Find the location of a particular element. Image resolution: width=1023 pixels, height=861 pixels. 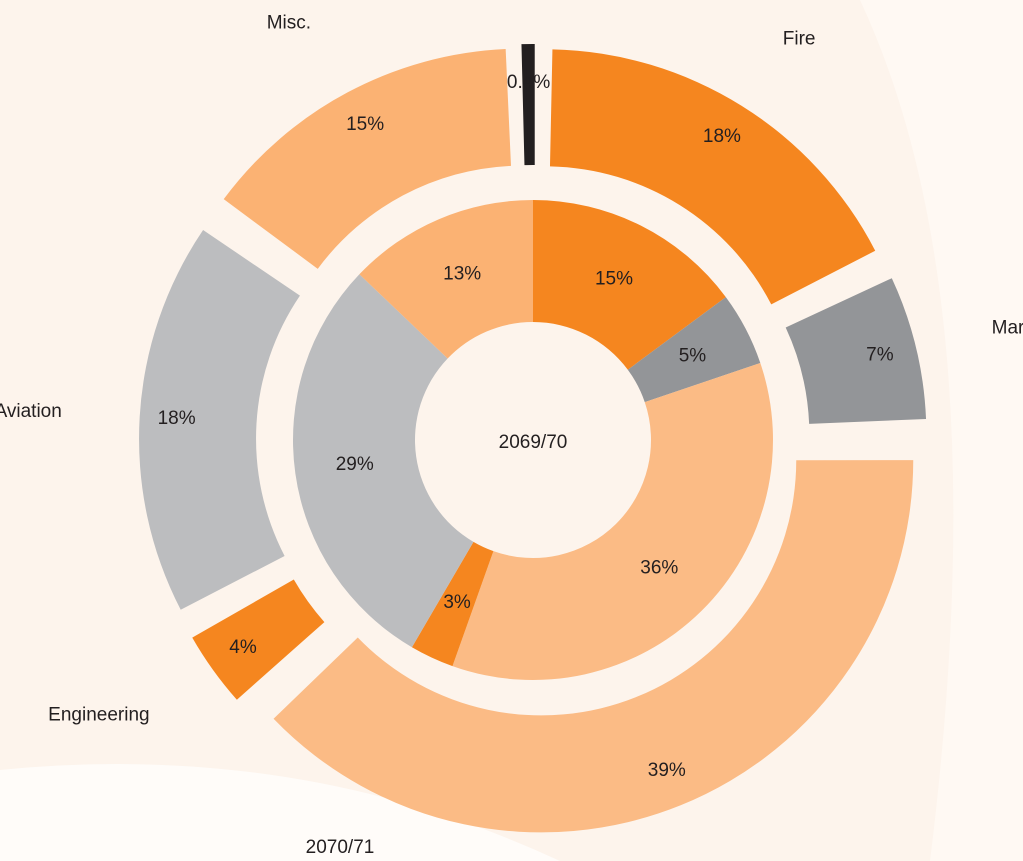

category-label: Misc. is located at coordinates (289, 22).